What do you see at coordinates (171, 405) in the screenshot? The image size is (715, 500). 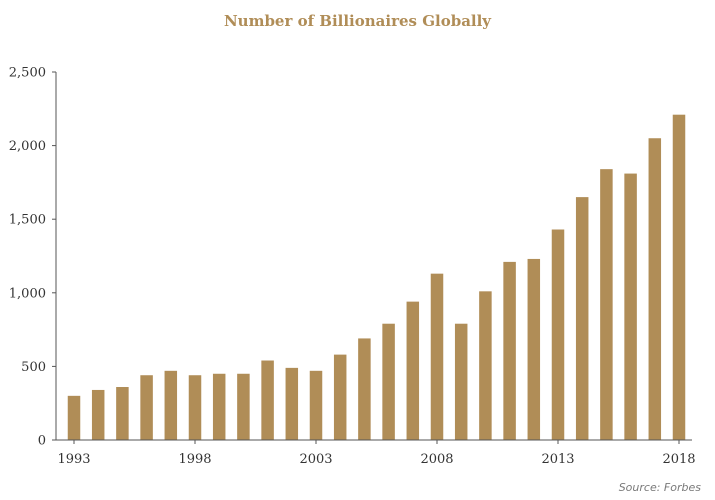 I see `bar-1997` at bounding box center [171, 405].